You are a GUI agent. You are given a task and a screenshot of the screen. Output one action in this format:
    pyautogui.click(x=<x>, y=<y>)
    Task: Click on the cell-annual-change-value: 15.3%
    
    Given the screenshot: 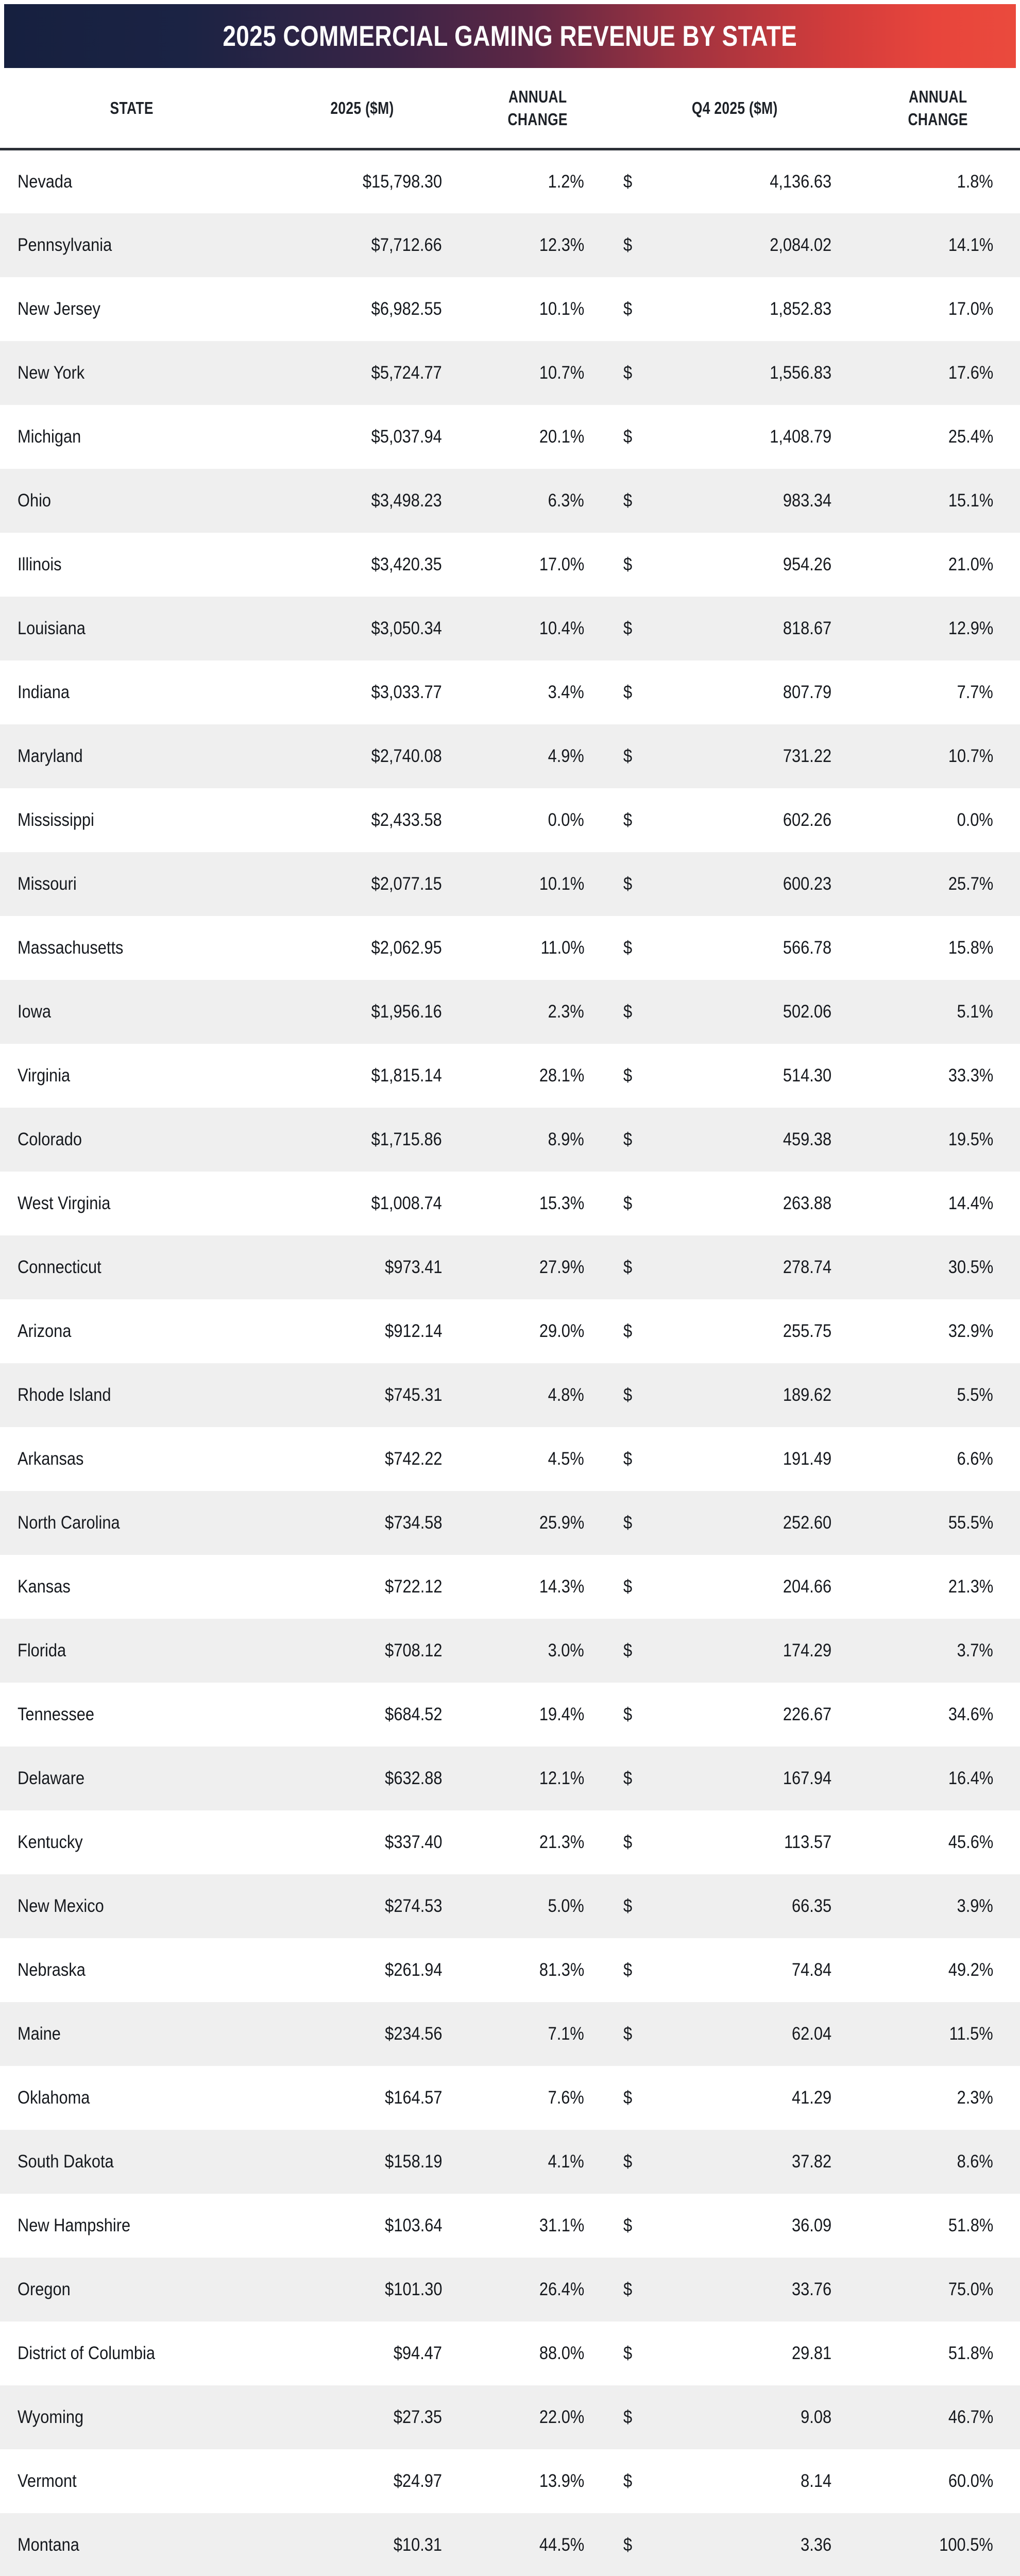 What is the action you would take?
    pyautogui.click(x=562, y=1203)
    